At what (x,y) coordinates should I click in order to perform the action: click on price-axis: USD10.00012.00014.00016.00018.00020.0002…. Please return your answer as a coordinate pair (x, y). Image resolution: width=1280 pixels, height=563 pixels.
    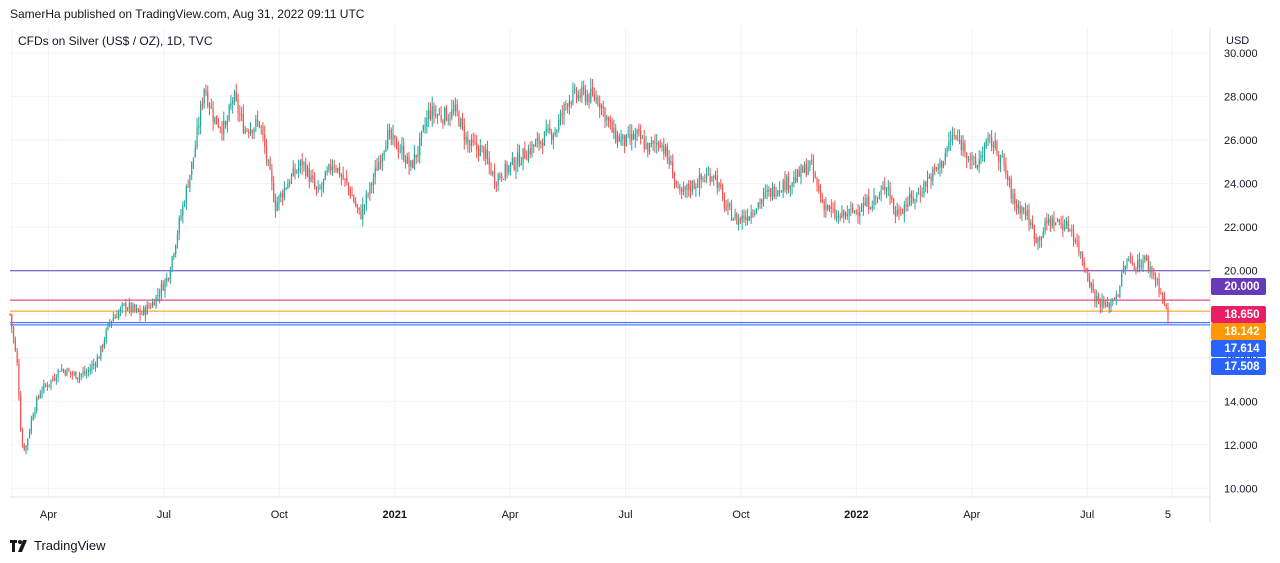
    Looking at the image, I should click on (1241, 265).